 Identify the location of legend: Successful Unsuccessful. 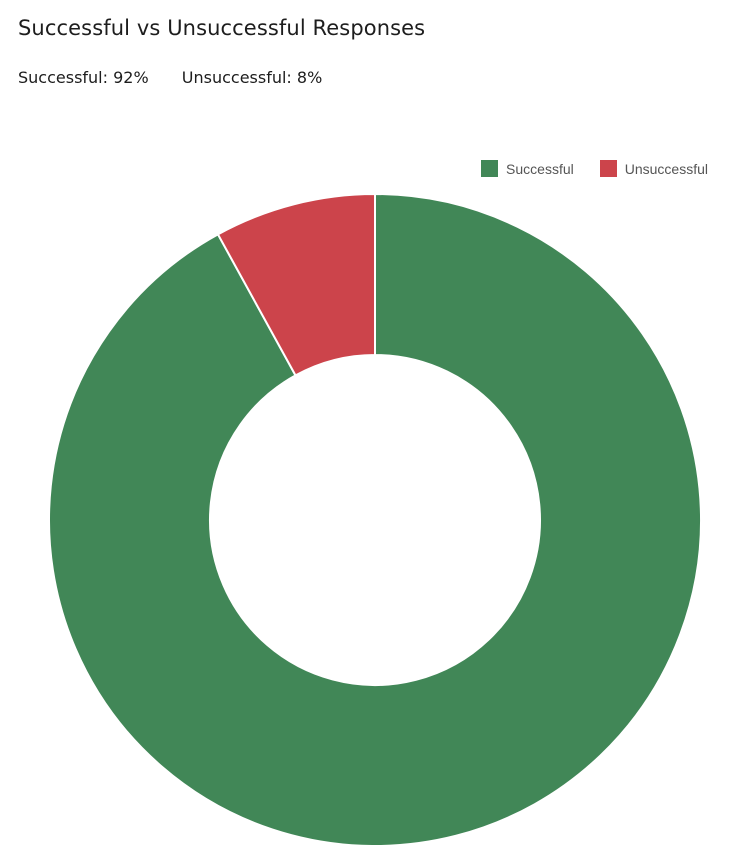
(594, 168).